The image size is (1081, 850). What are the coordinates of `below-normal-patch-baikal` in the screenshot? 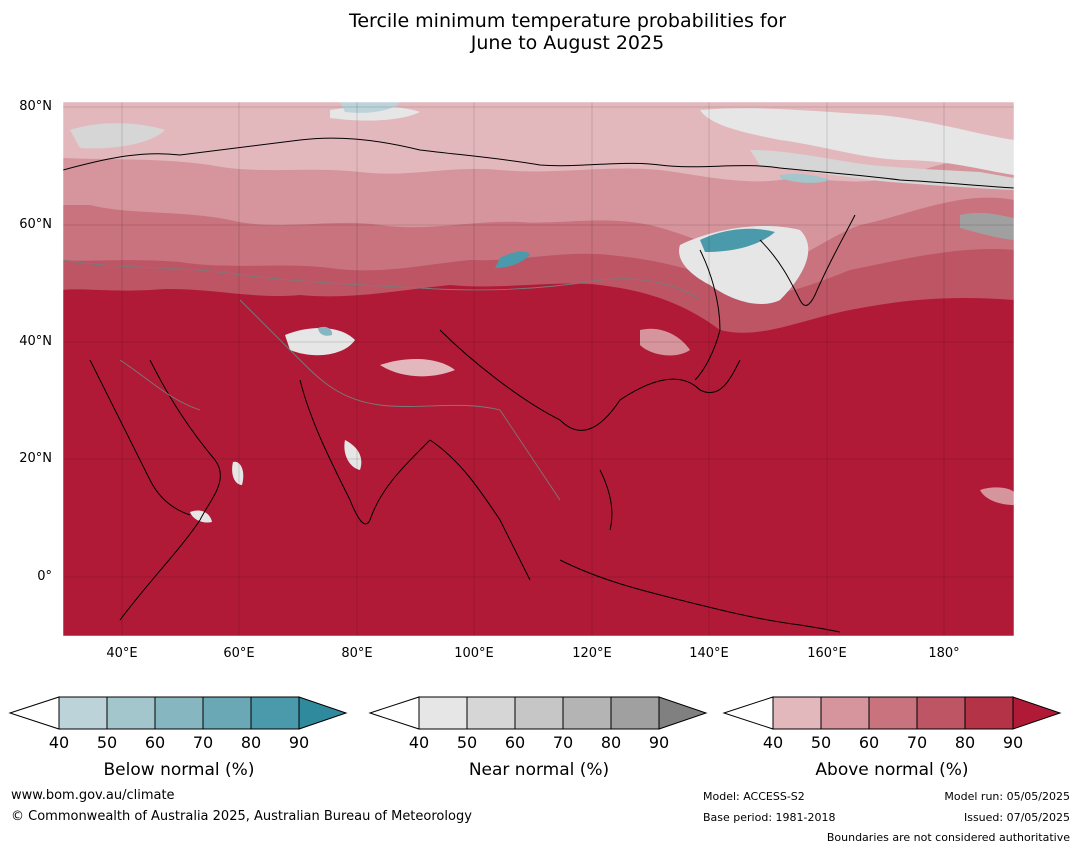 It's located at (512, 259).